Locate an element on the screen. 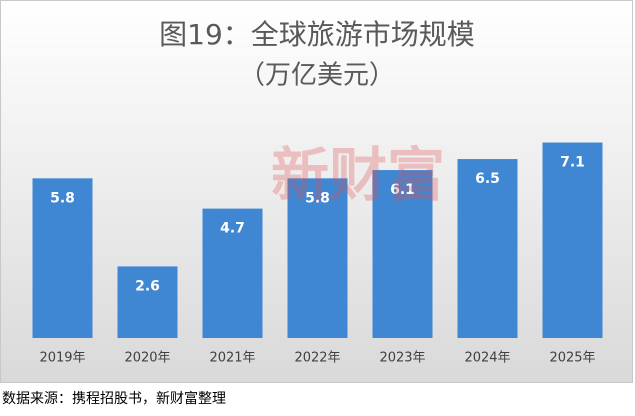 The height and width of the screenshot is (416, 635). value-label: 2.6 is located at coordinates (147, 286).